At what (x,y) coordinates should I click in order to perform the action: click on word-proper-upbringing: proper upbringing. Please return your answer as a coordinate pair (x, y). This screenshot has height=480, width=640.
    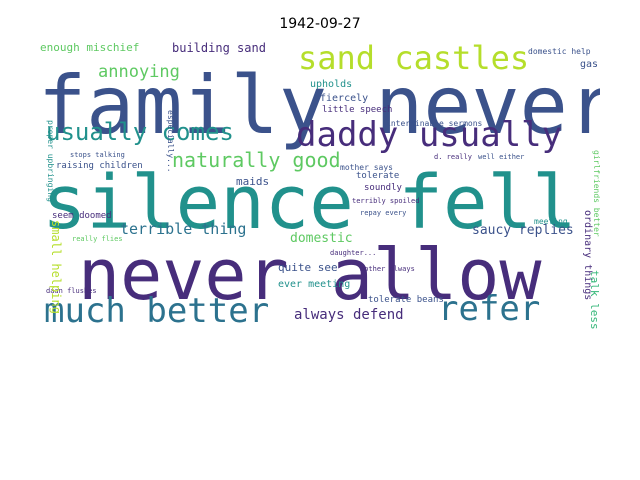
    Looking at the image, I should click on (50, 161).